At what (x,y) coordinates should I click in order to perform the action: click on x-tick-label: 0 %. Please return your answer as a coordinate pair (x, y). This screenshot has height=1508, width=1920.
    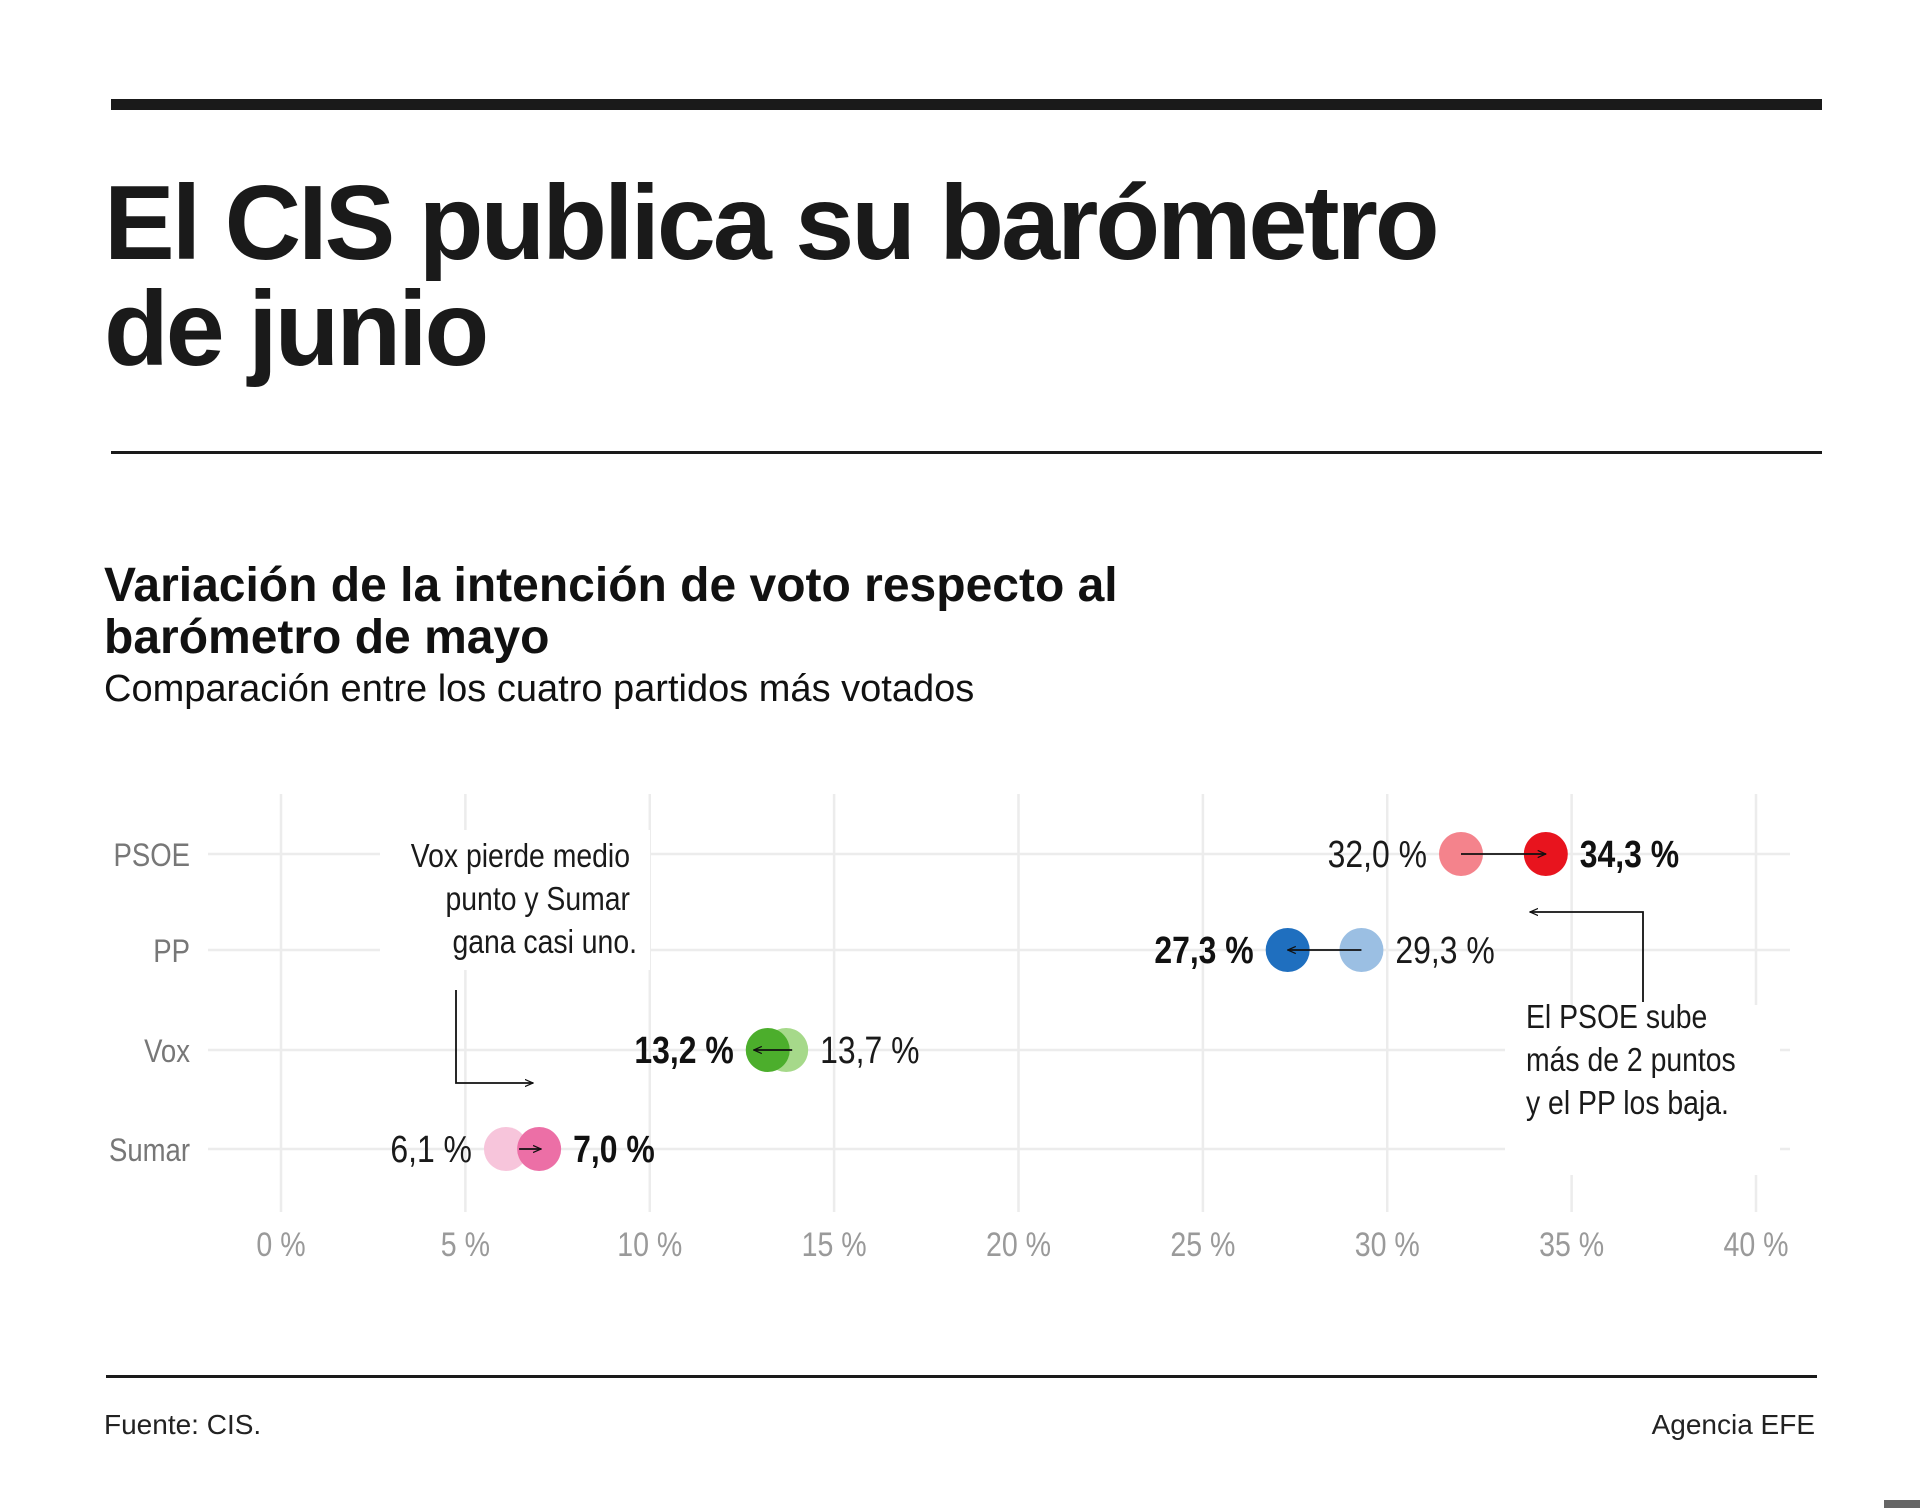
    Looking at the image, I should click on (280, 1245).